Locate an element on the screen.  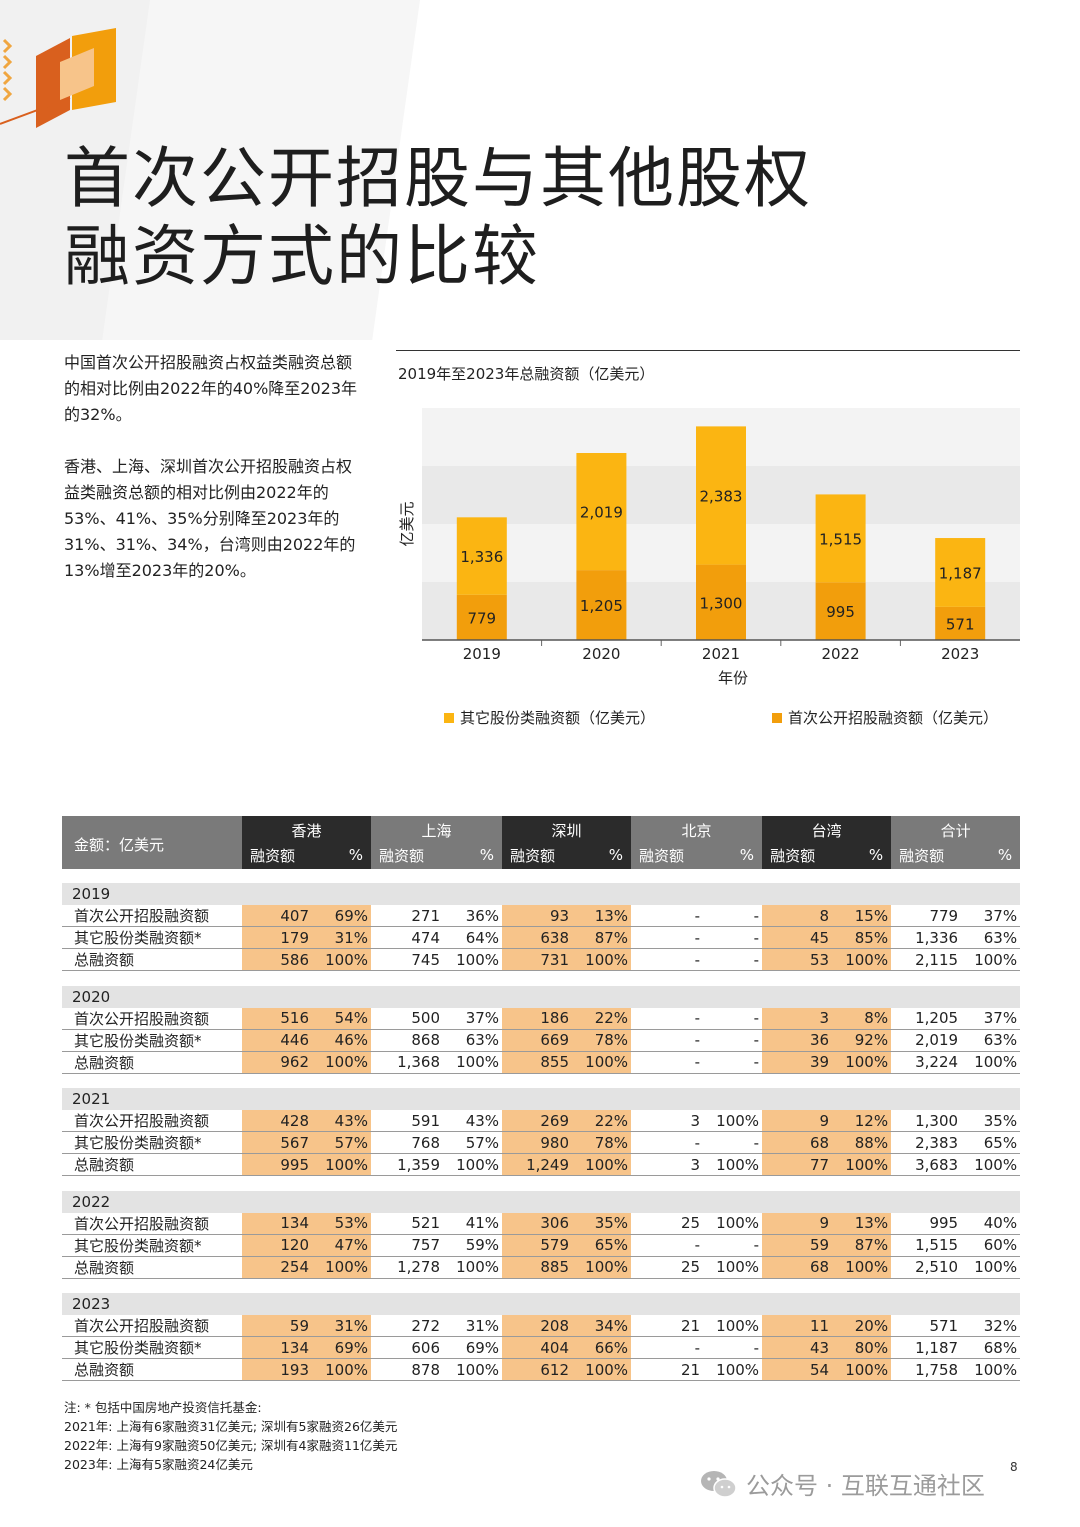
wechat-icon is located at coordinates (719, 1484).